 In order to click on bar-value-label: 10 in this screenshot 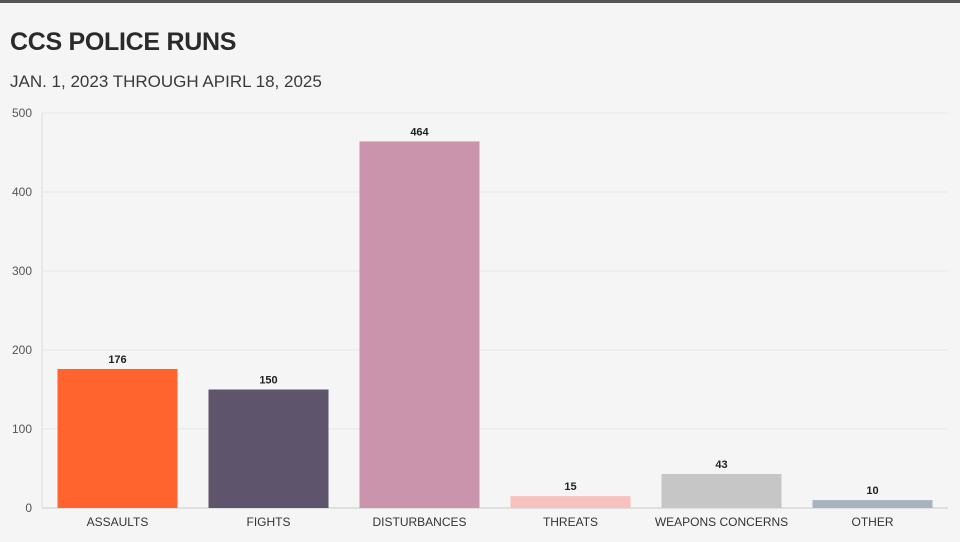, I will do `click(872, 491)`.